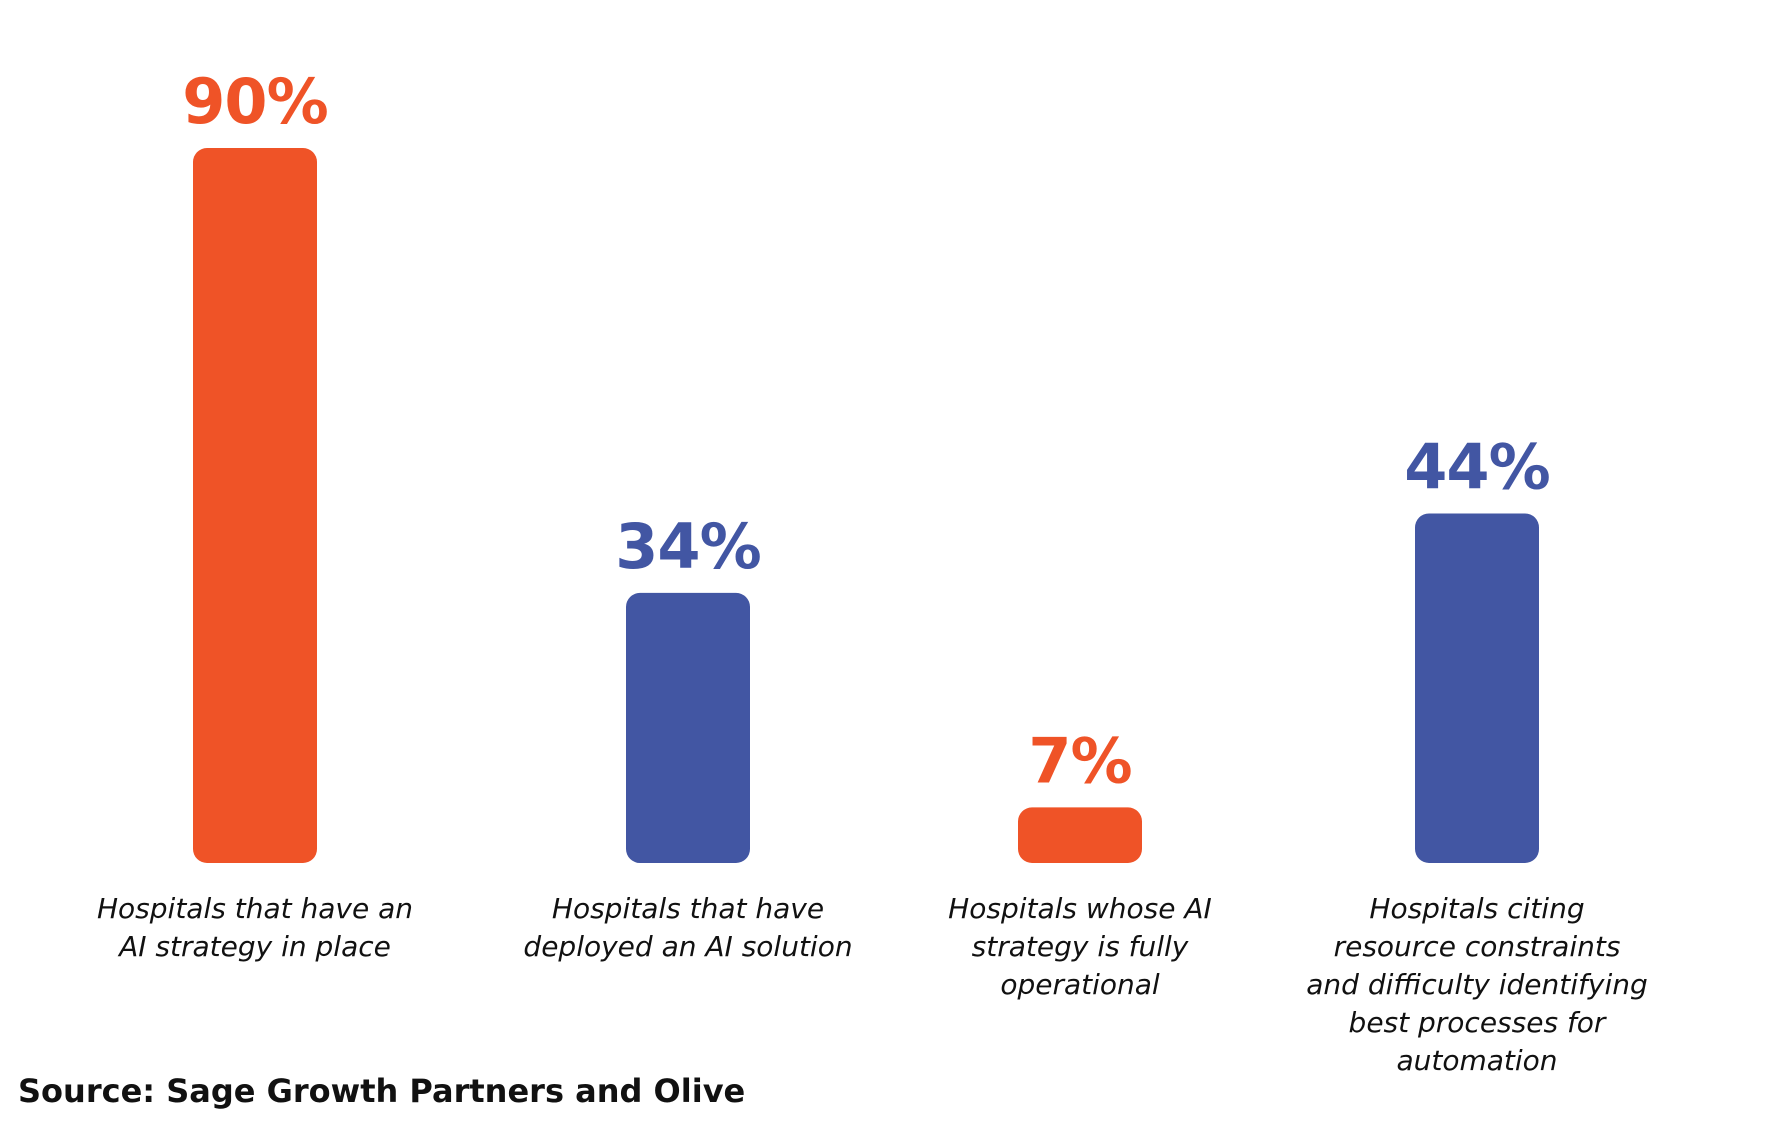  Describe the element at coordinates (688, 908) in the screenshot. I see `category-label-2-line-1: Hospitals that have` at that location.